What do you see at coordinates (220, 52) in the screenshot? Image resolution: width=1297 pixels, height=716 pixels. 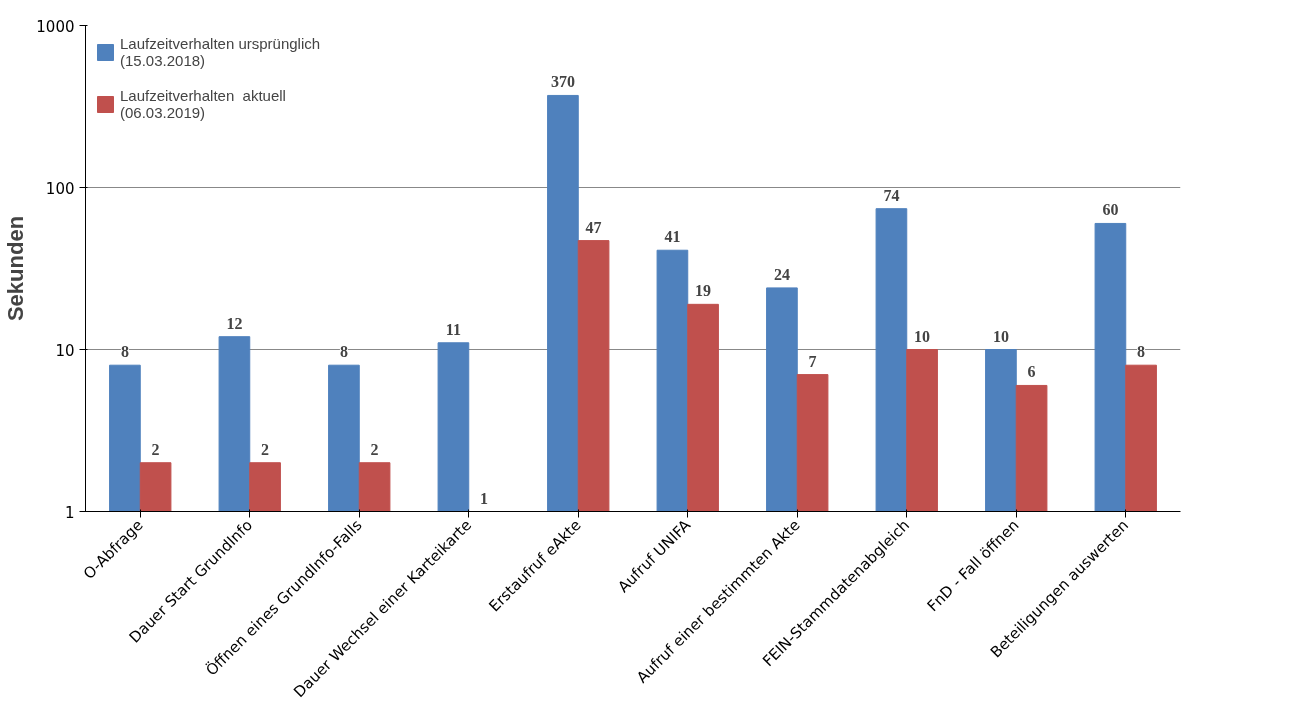 I see `legend-label: Laufzeitverhalten ursprünglich (15.03.2018)` at bounding box center [220, 52].